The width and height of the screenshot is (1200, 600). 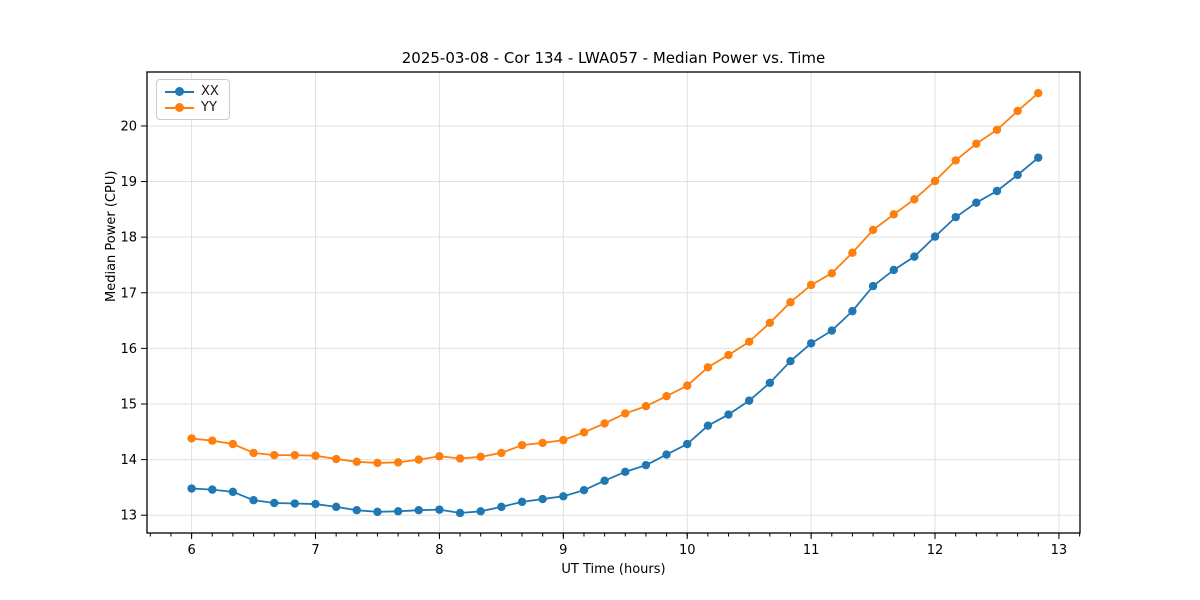 What do you see at coordinates (128, 404) in the screenshot?
I see `y-tick-label: 15` at bounding box center [128, 404].